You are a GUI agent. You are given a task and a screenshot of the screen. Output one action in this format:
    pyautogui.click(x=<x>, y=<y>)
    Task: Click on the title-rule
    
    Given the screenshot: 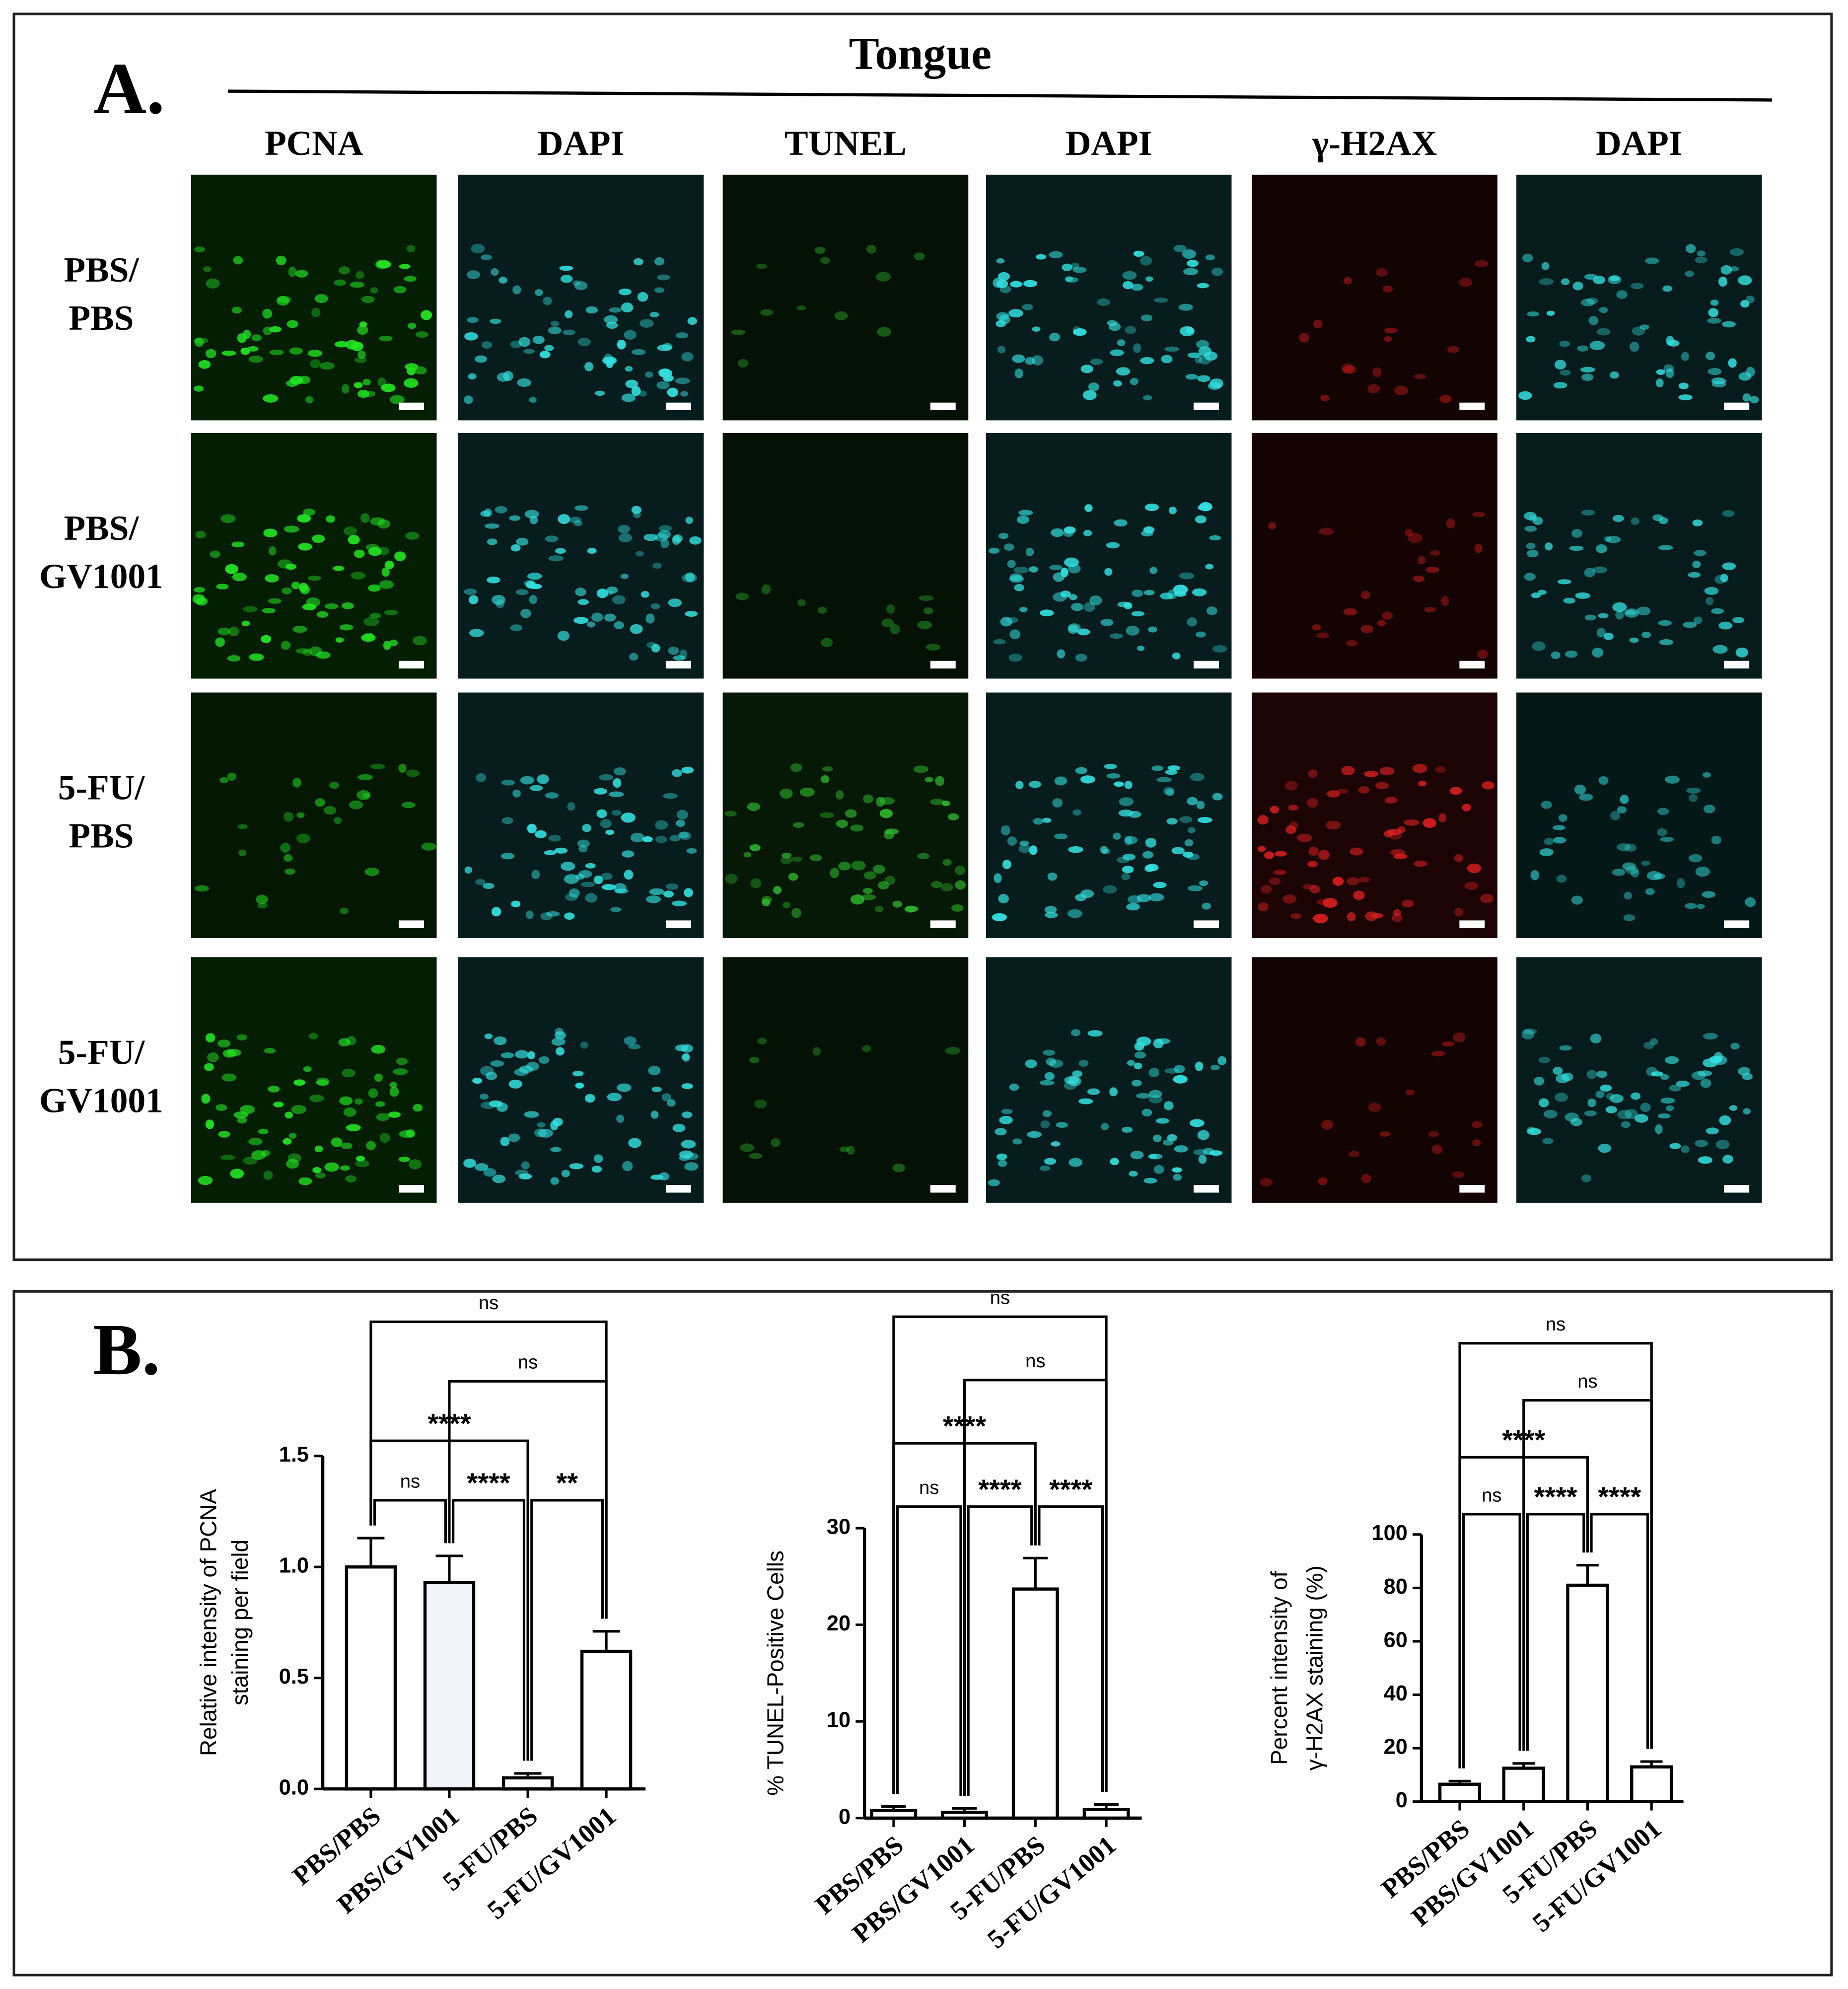 What is the action you would take?
    pyautogui.click(x=1000, y=95)
    